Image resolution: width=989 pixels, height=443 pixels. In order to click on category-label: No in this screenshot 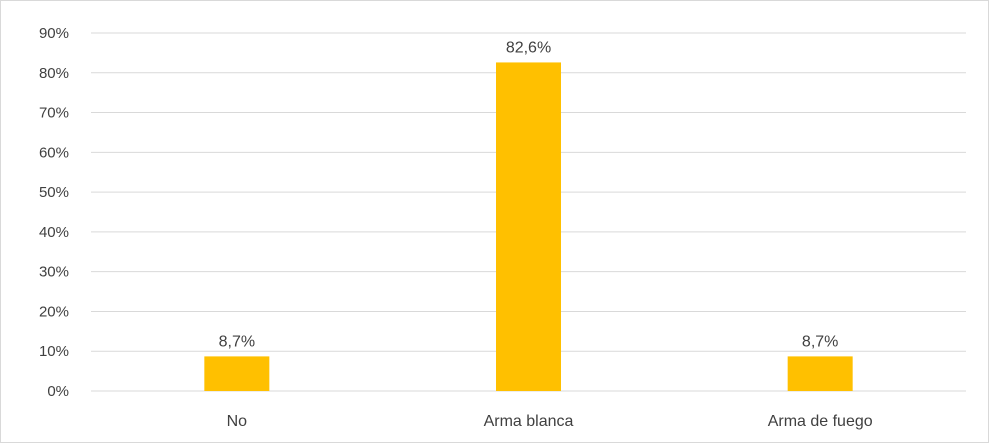, I will do `click(237, 421)`.